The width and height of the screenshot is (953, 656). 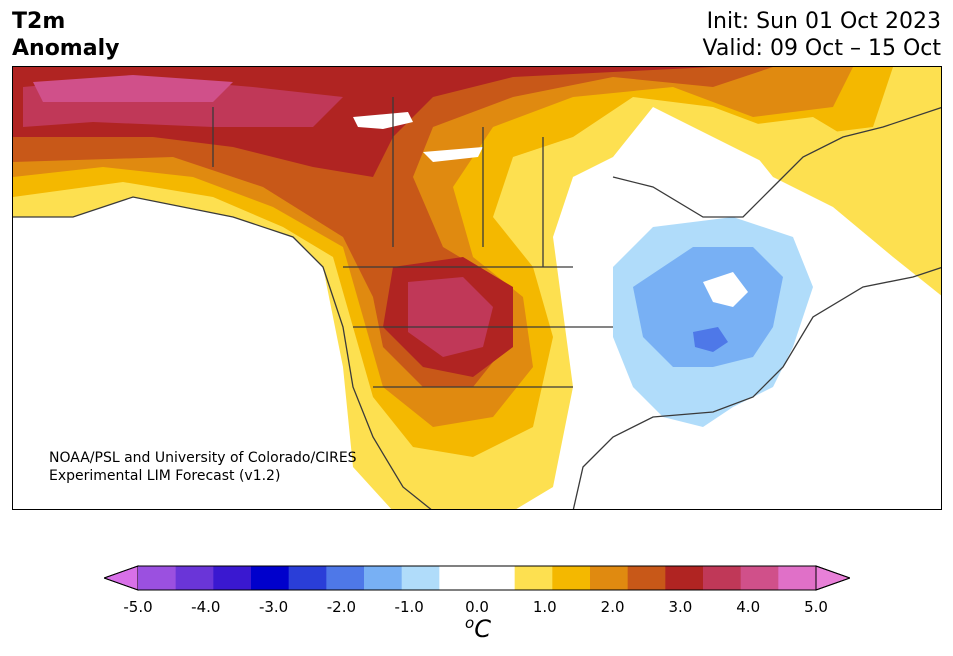 I want to click on colorbar-cells, so click(x=477, y=578).